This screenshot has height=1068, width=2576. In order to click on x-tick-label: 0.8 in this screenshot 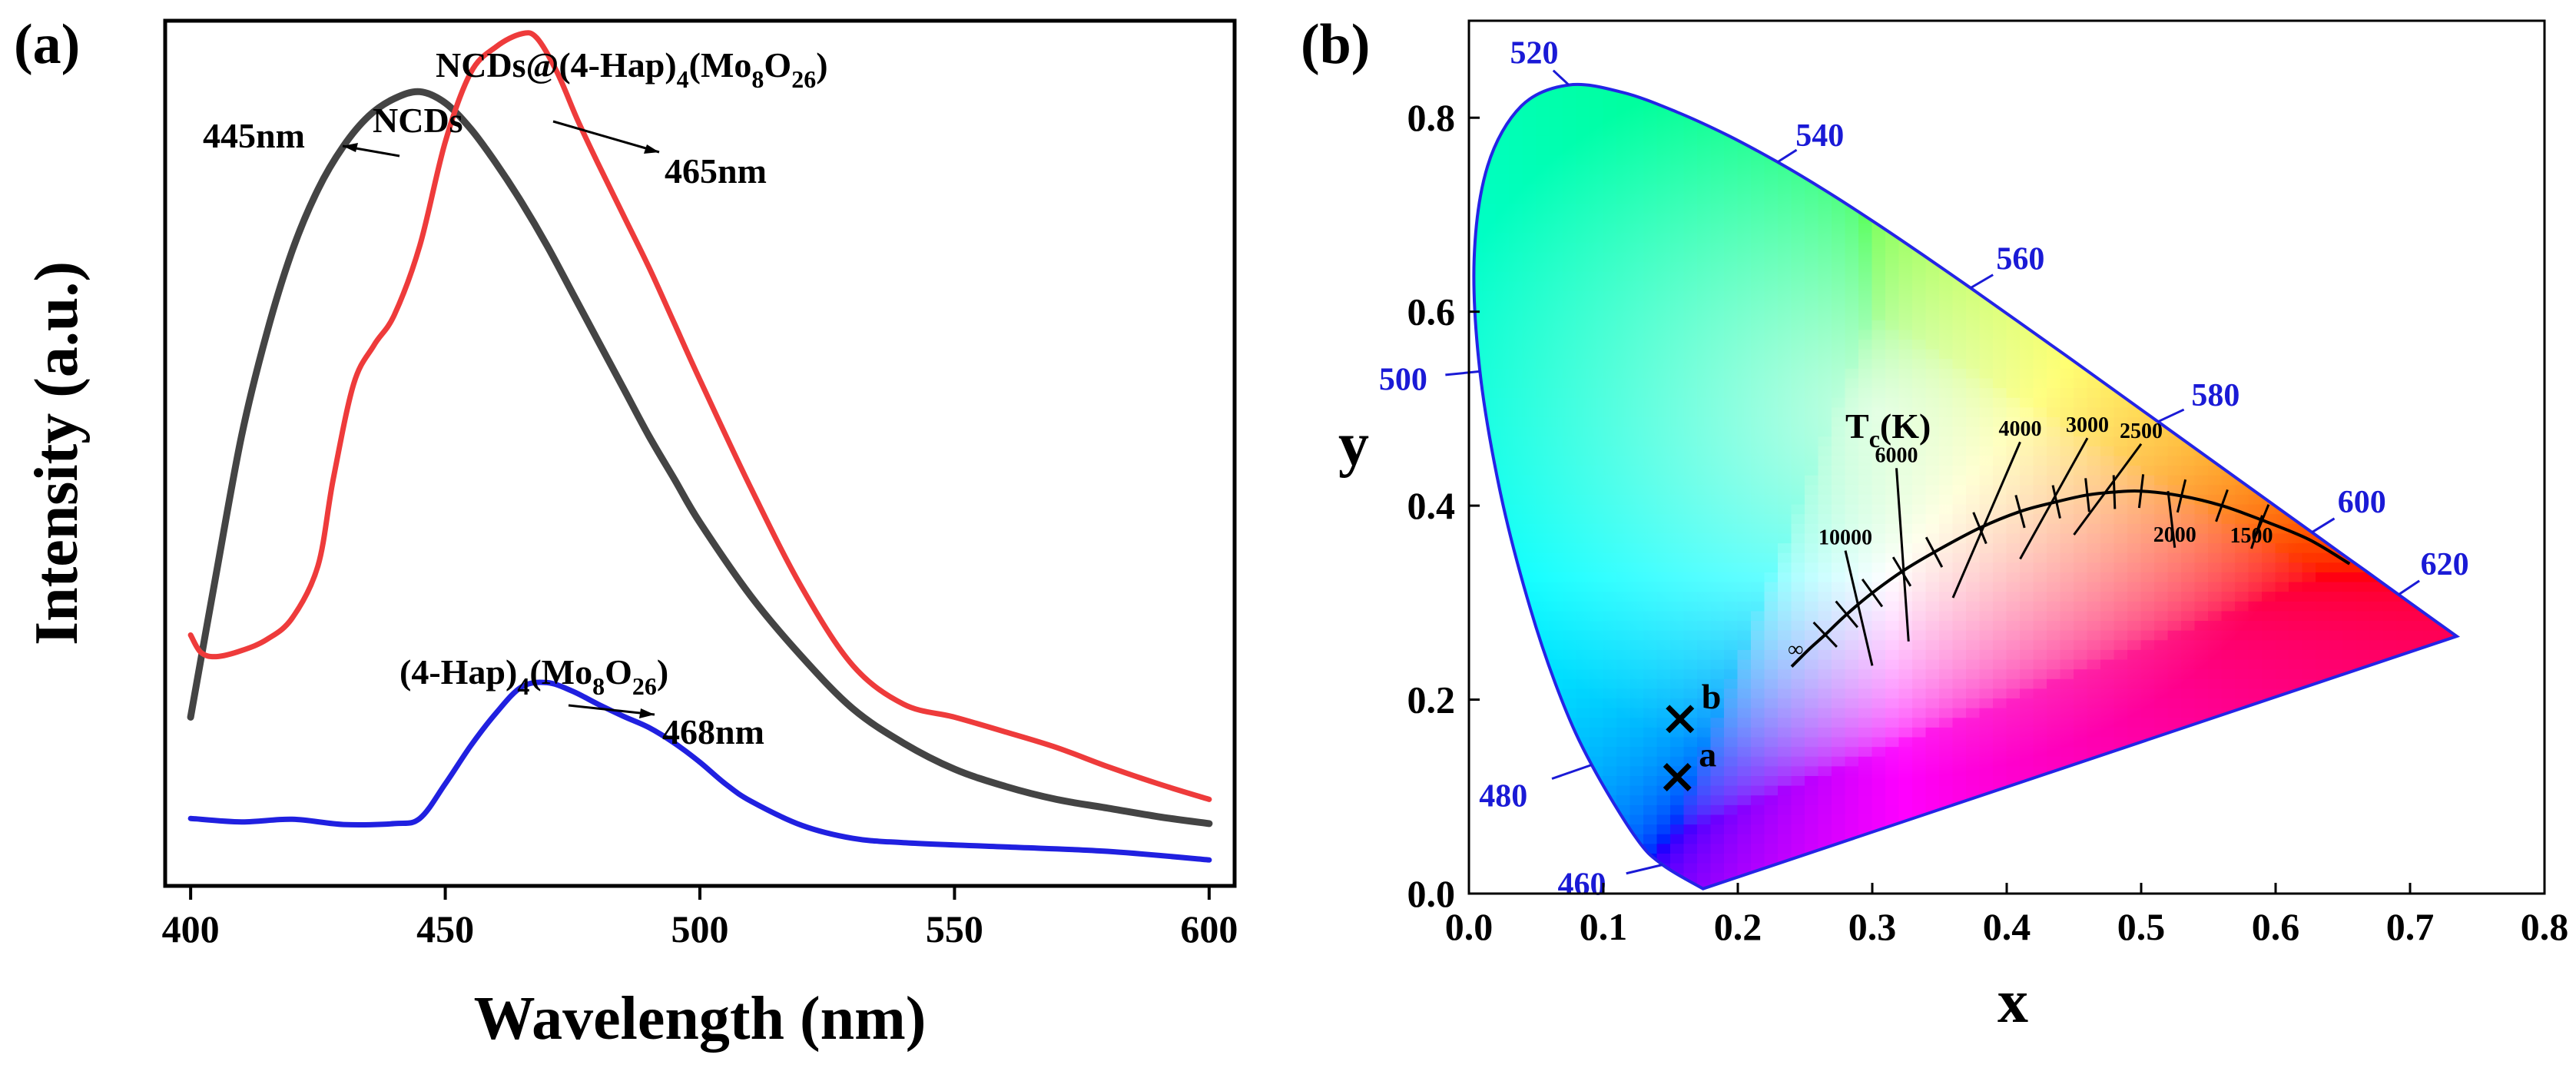, I will do `click(2545, 926)`.